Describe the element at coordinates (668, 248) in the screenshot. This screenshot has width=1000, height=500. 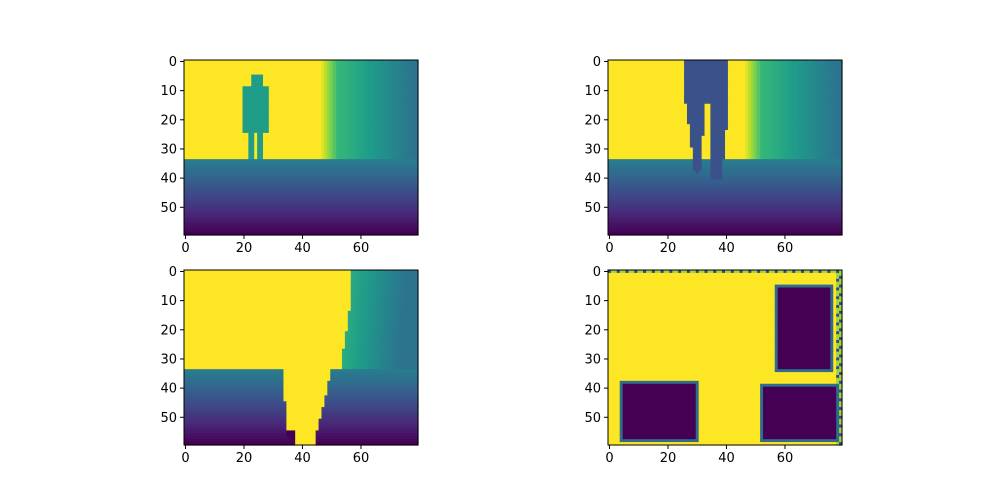
I see `x-tick-label: 20` at that location.